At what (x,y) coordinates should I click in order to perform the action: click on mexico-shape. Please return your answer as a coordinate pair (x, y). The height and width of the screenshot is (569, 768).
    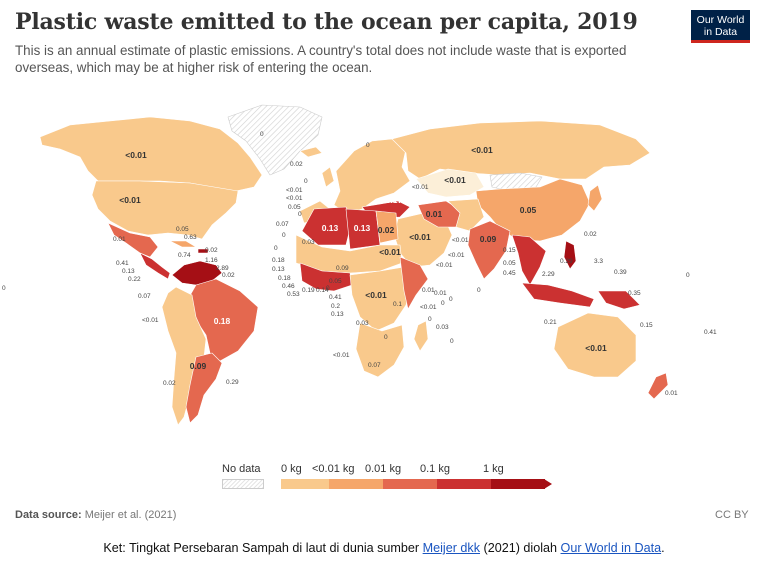
    Looking at the image, I should click on (133, 240).